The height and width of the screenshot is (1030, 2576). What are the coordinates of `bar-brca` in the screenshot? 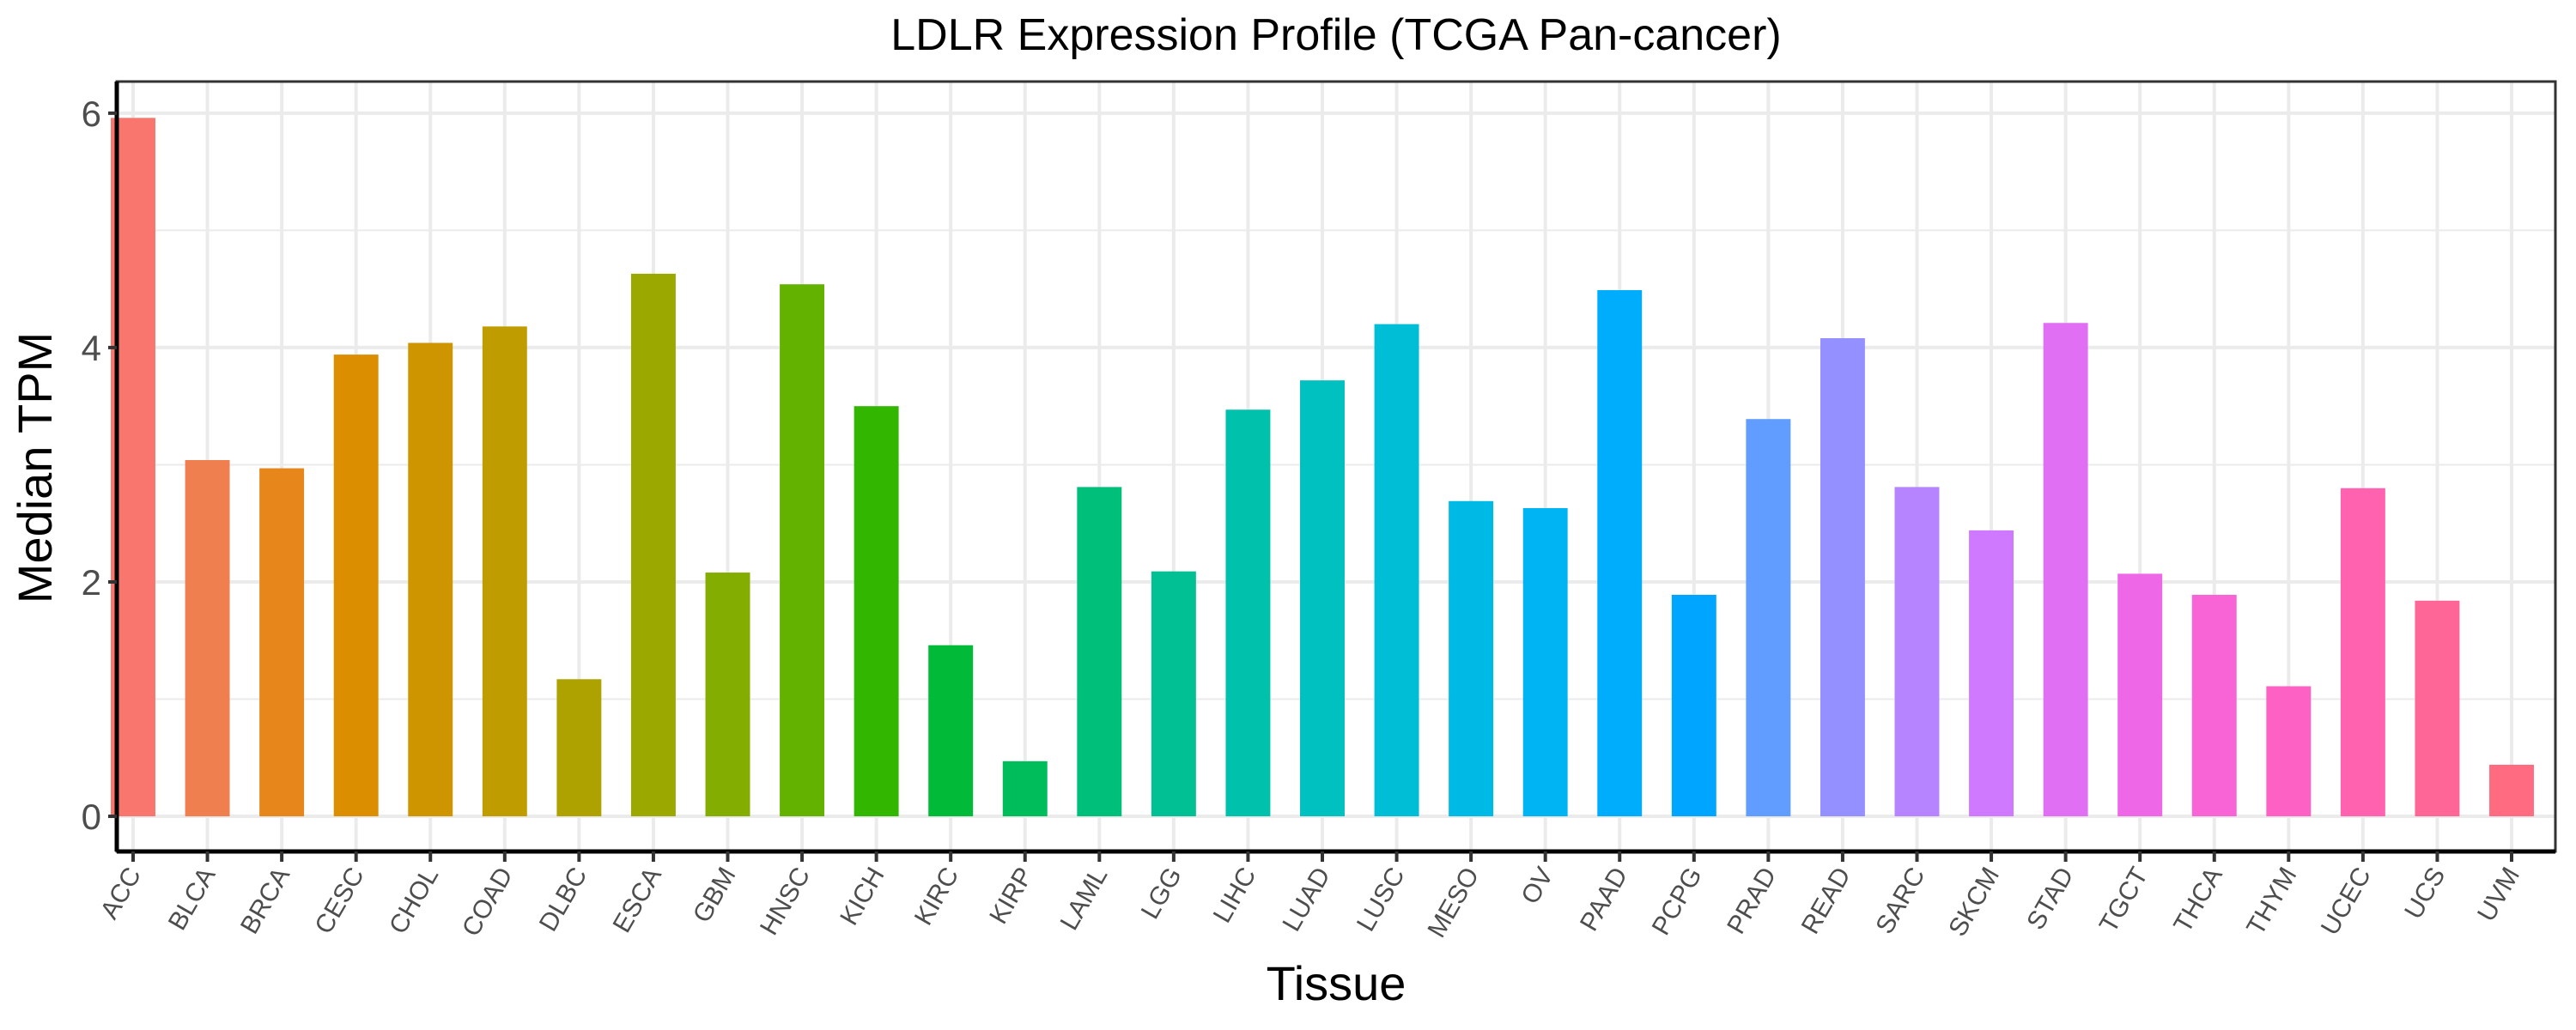 It's located at (282, 642).